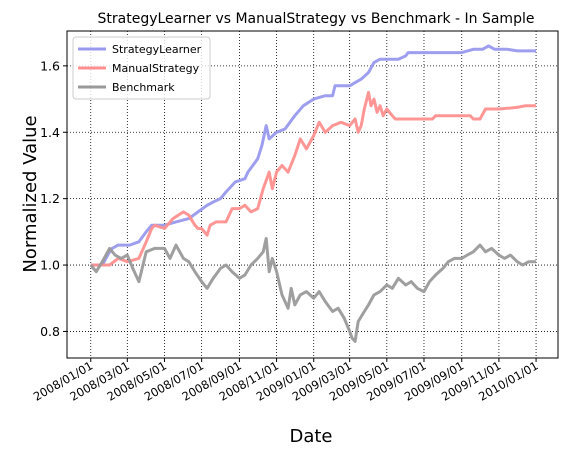 The height and width of the screenshot is (456, 584). What do you see at coordinates (50, 132) in the screenshot?
I see `y-tick-label: 1.4` at bounding box center [50, 132].